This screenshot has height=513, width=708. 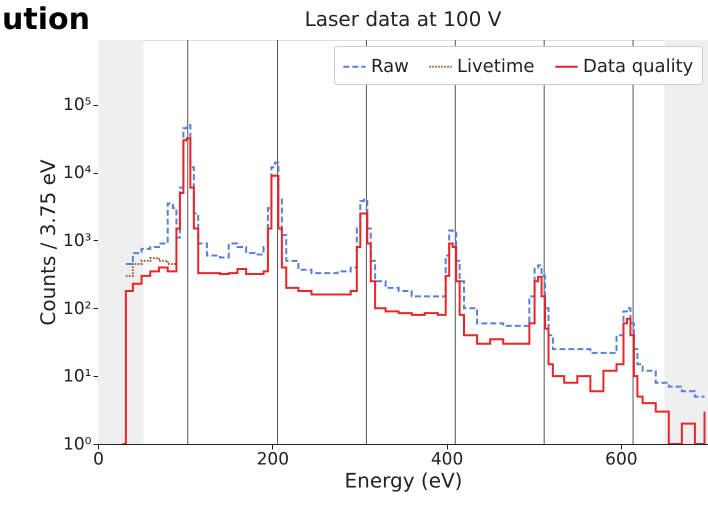 What do you see at coordinates (390, 66) in the screenshot?
I see `legend-label: Raw` at bounding box center [390, 66].